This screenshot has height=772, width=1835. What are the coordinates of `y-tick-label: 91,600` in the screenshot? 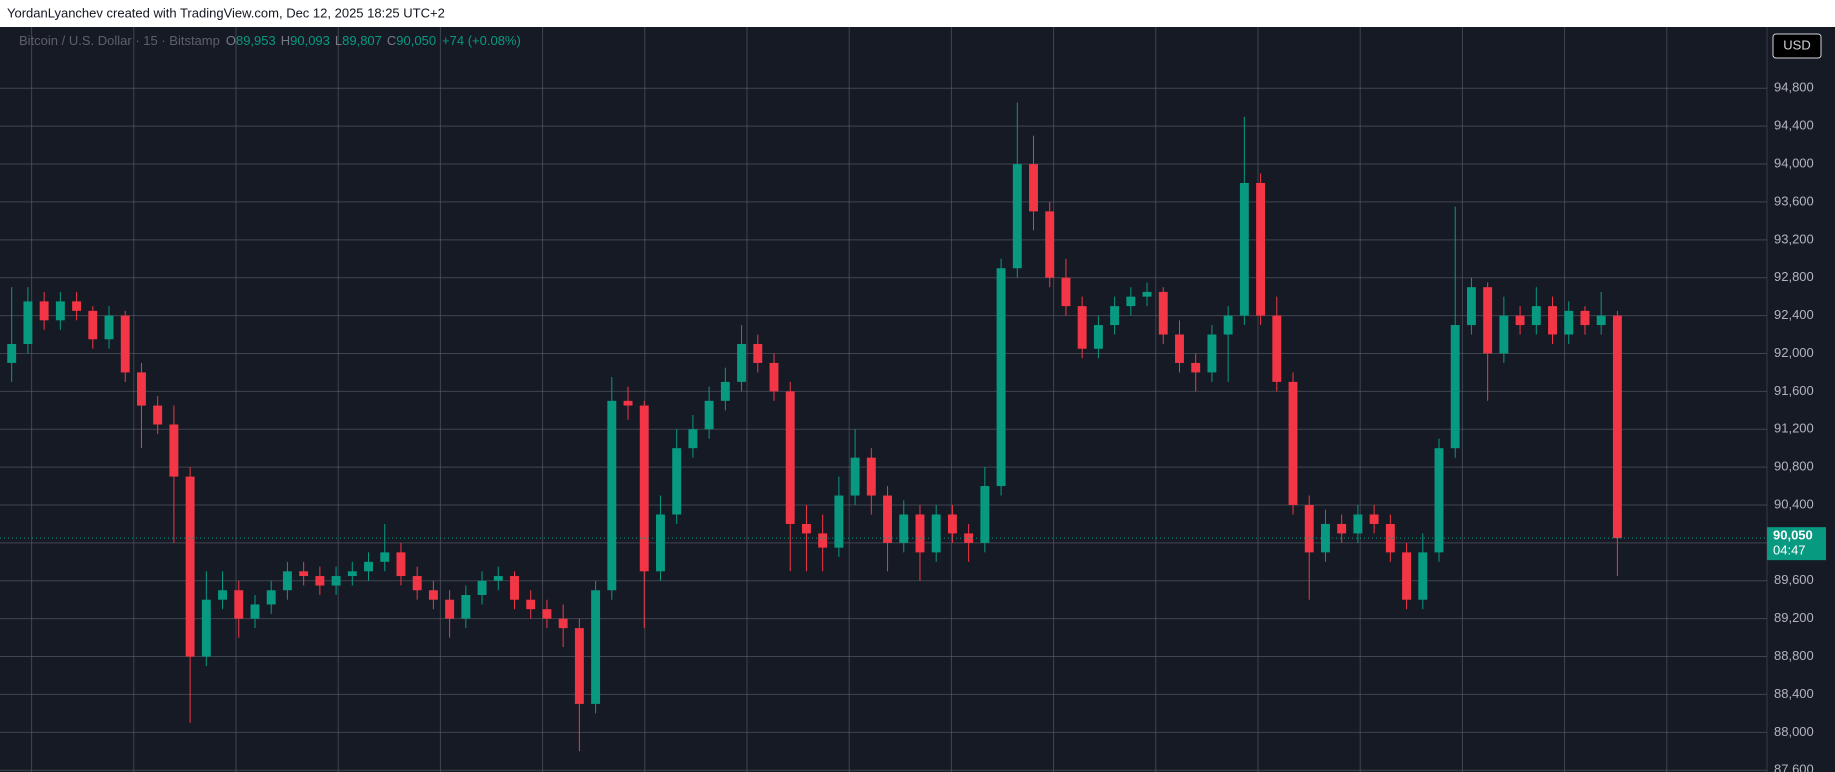 It's located at (1794, 390).